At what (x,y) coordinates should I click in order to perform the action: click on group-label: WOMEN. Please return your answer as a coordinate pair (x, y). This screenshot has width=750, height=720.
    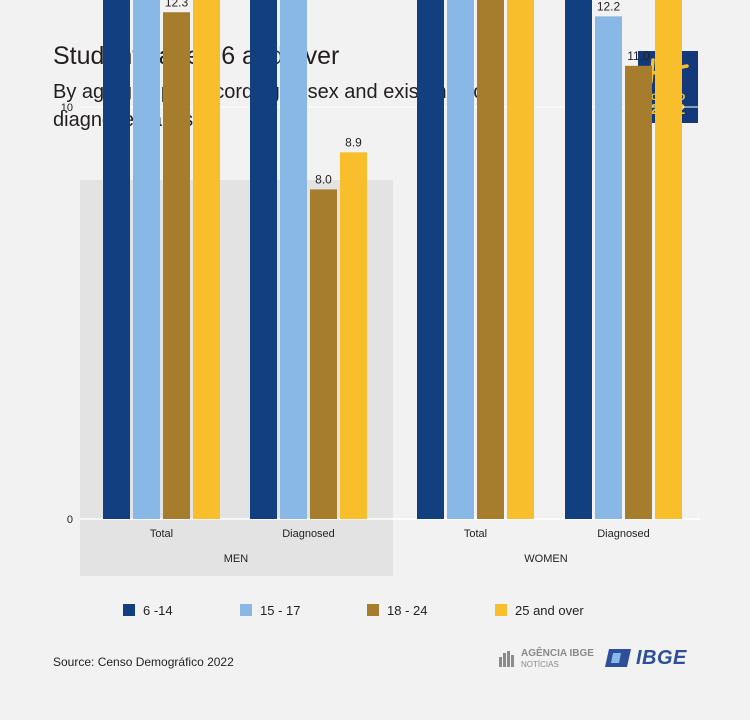
    Looking at the image, I should click on (545, 559).